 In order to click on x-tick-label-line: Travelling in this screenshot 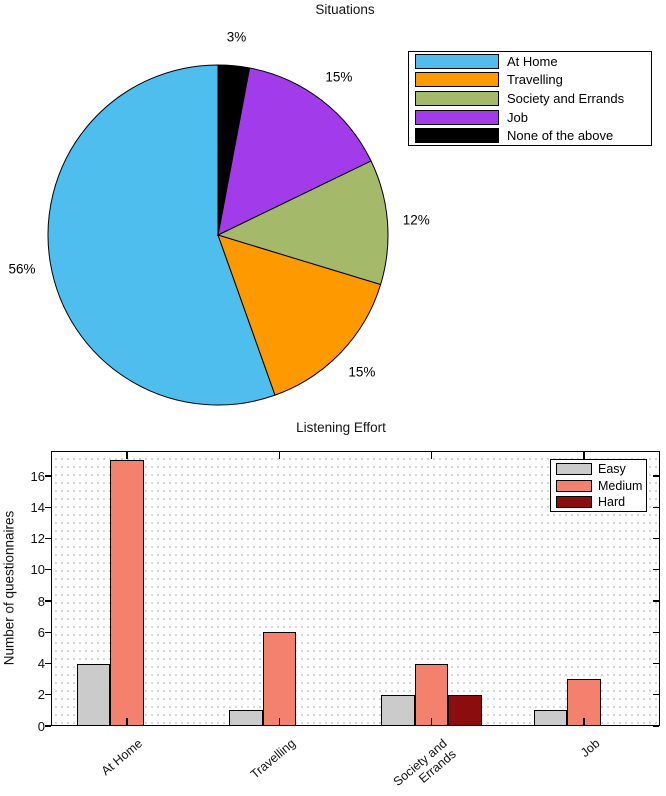, I will do `click(272, 759)`.